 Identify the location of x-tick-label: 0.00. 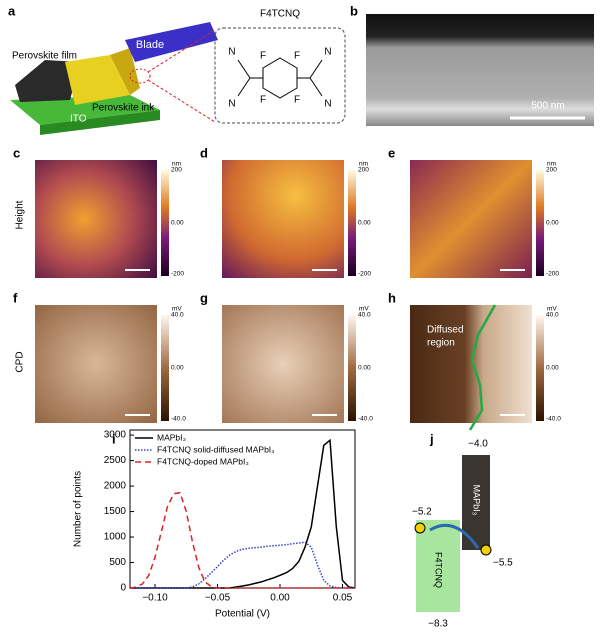
(280, 598).